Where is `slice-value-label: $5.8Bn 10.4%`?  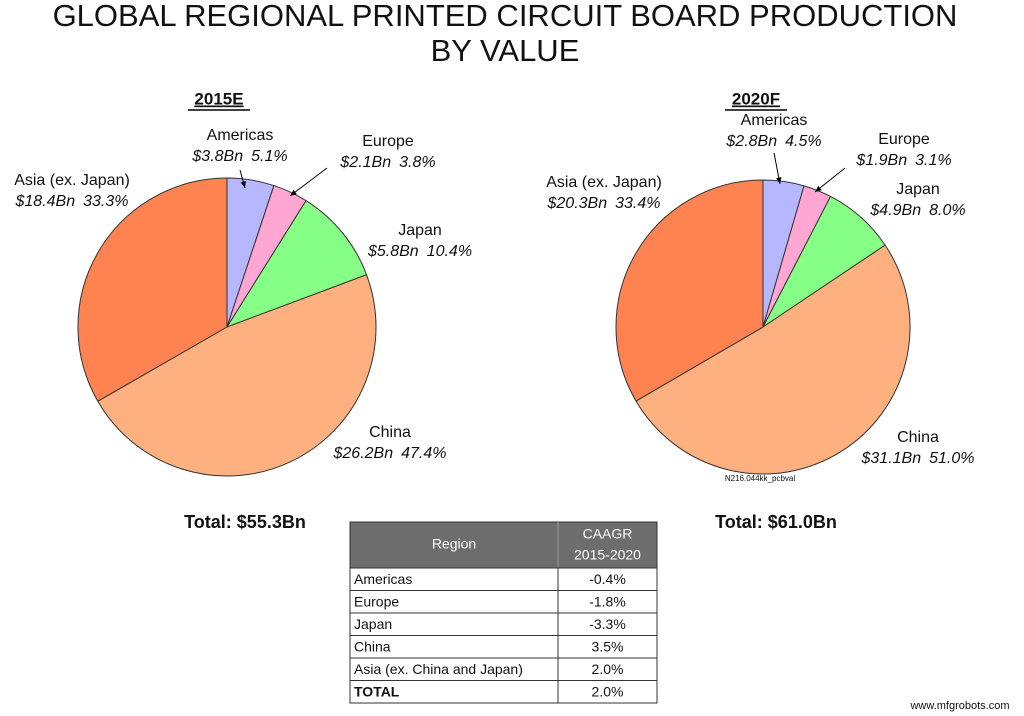 slice-value-label: $5.8Bn 10.4% is located at coordinates (419, 251).